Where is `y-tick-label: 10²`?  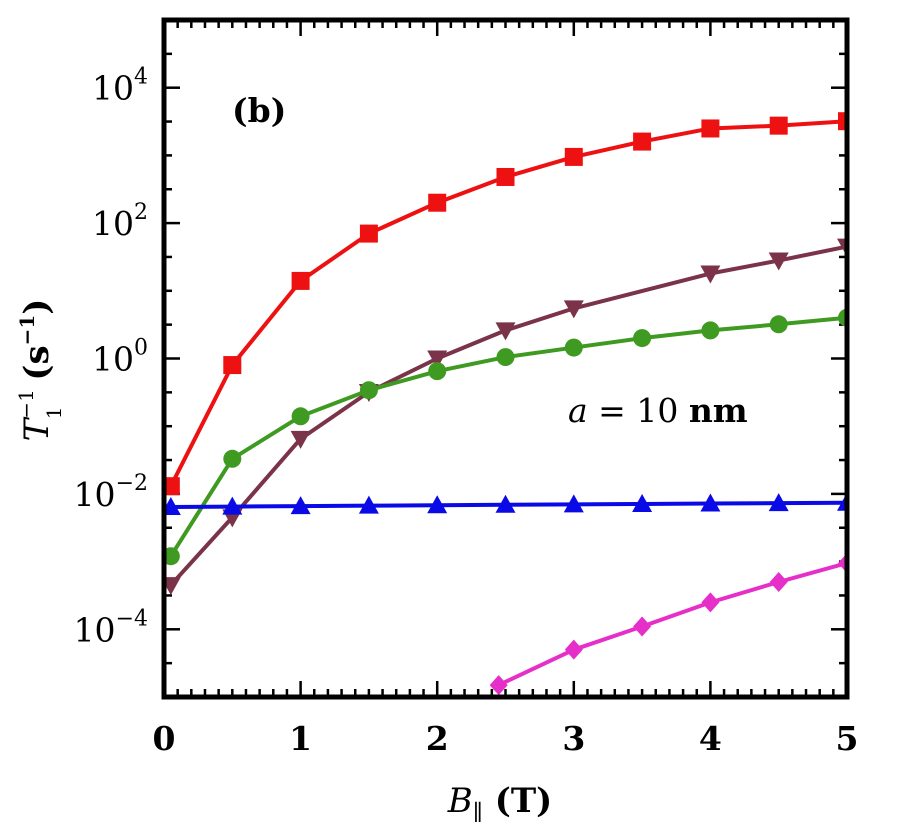
y-tick-label: 10² is located at coordinates (120, 221).